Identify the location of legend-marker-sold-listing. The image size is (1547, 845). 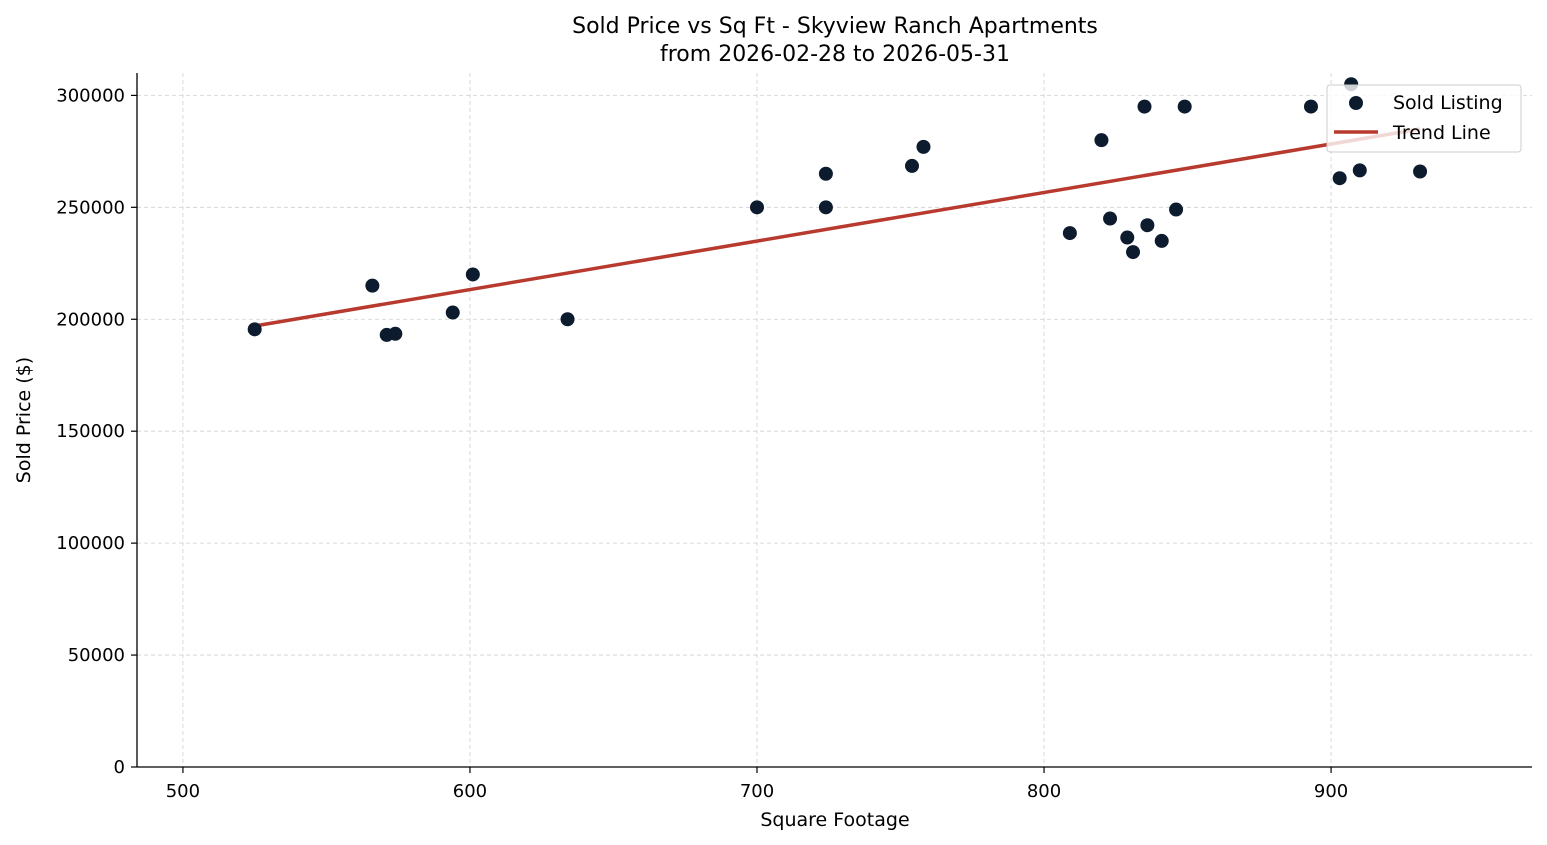
(1356, 103).